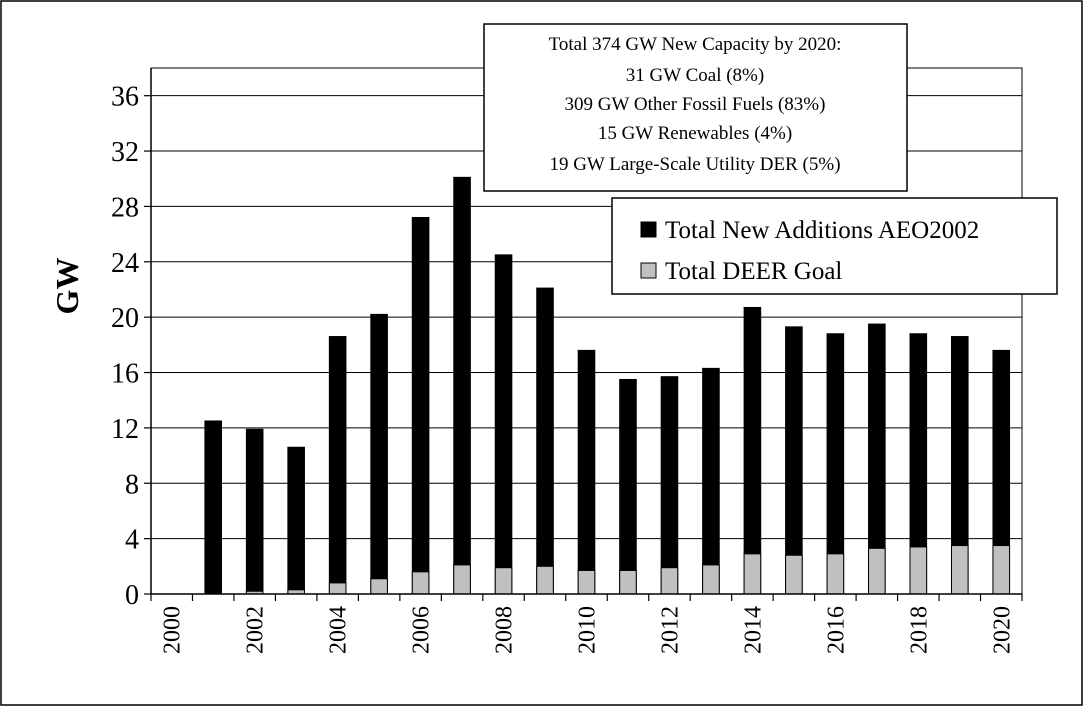  I want to click on y-tick-label: 16, so click(125, 374).